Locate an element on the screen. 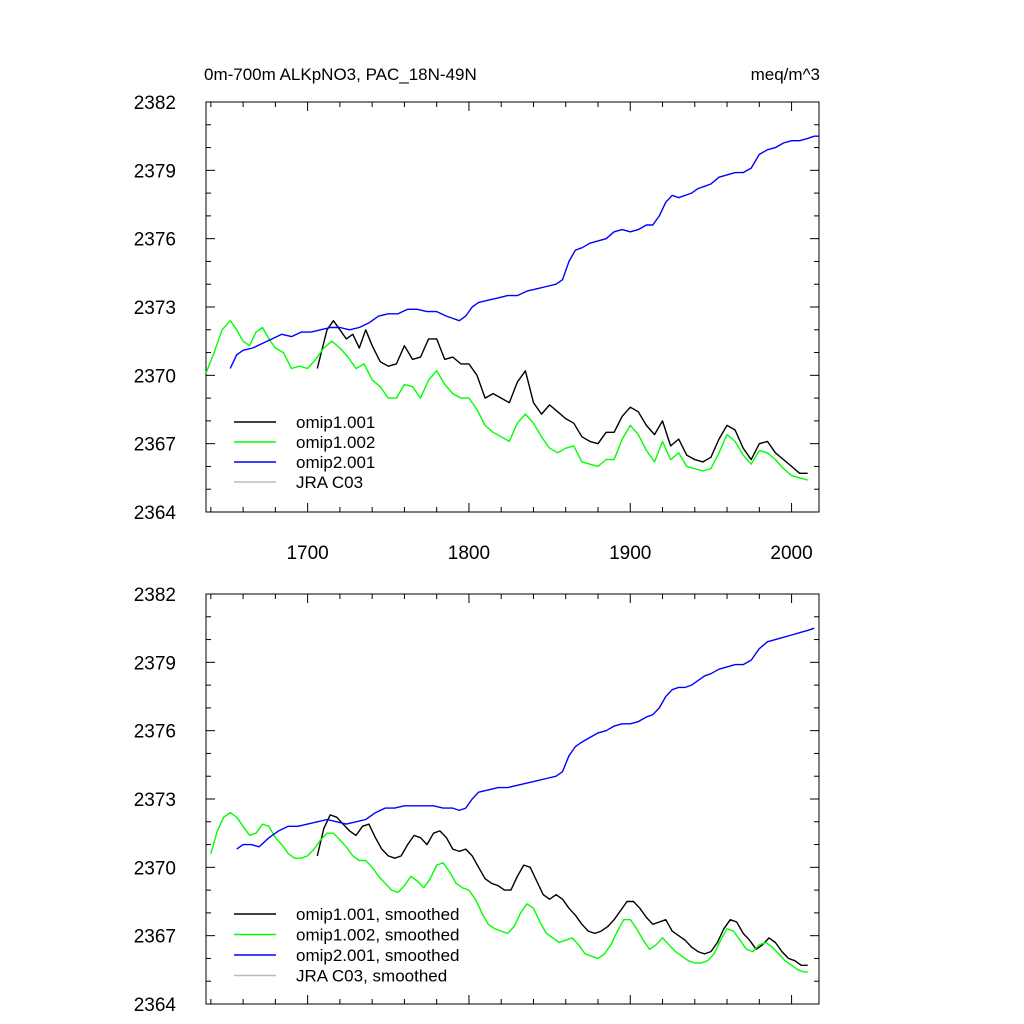 Image resolution: width=1024 pixels, height=1024 pixels. x-tick-label: 1700 is located at coordinates (307, 553).